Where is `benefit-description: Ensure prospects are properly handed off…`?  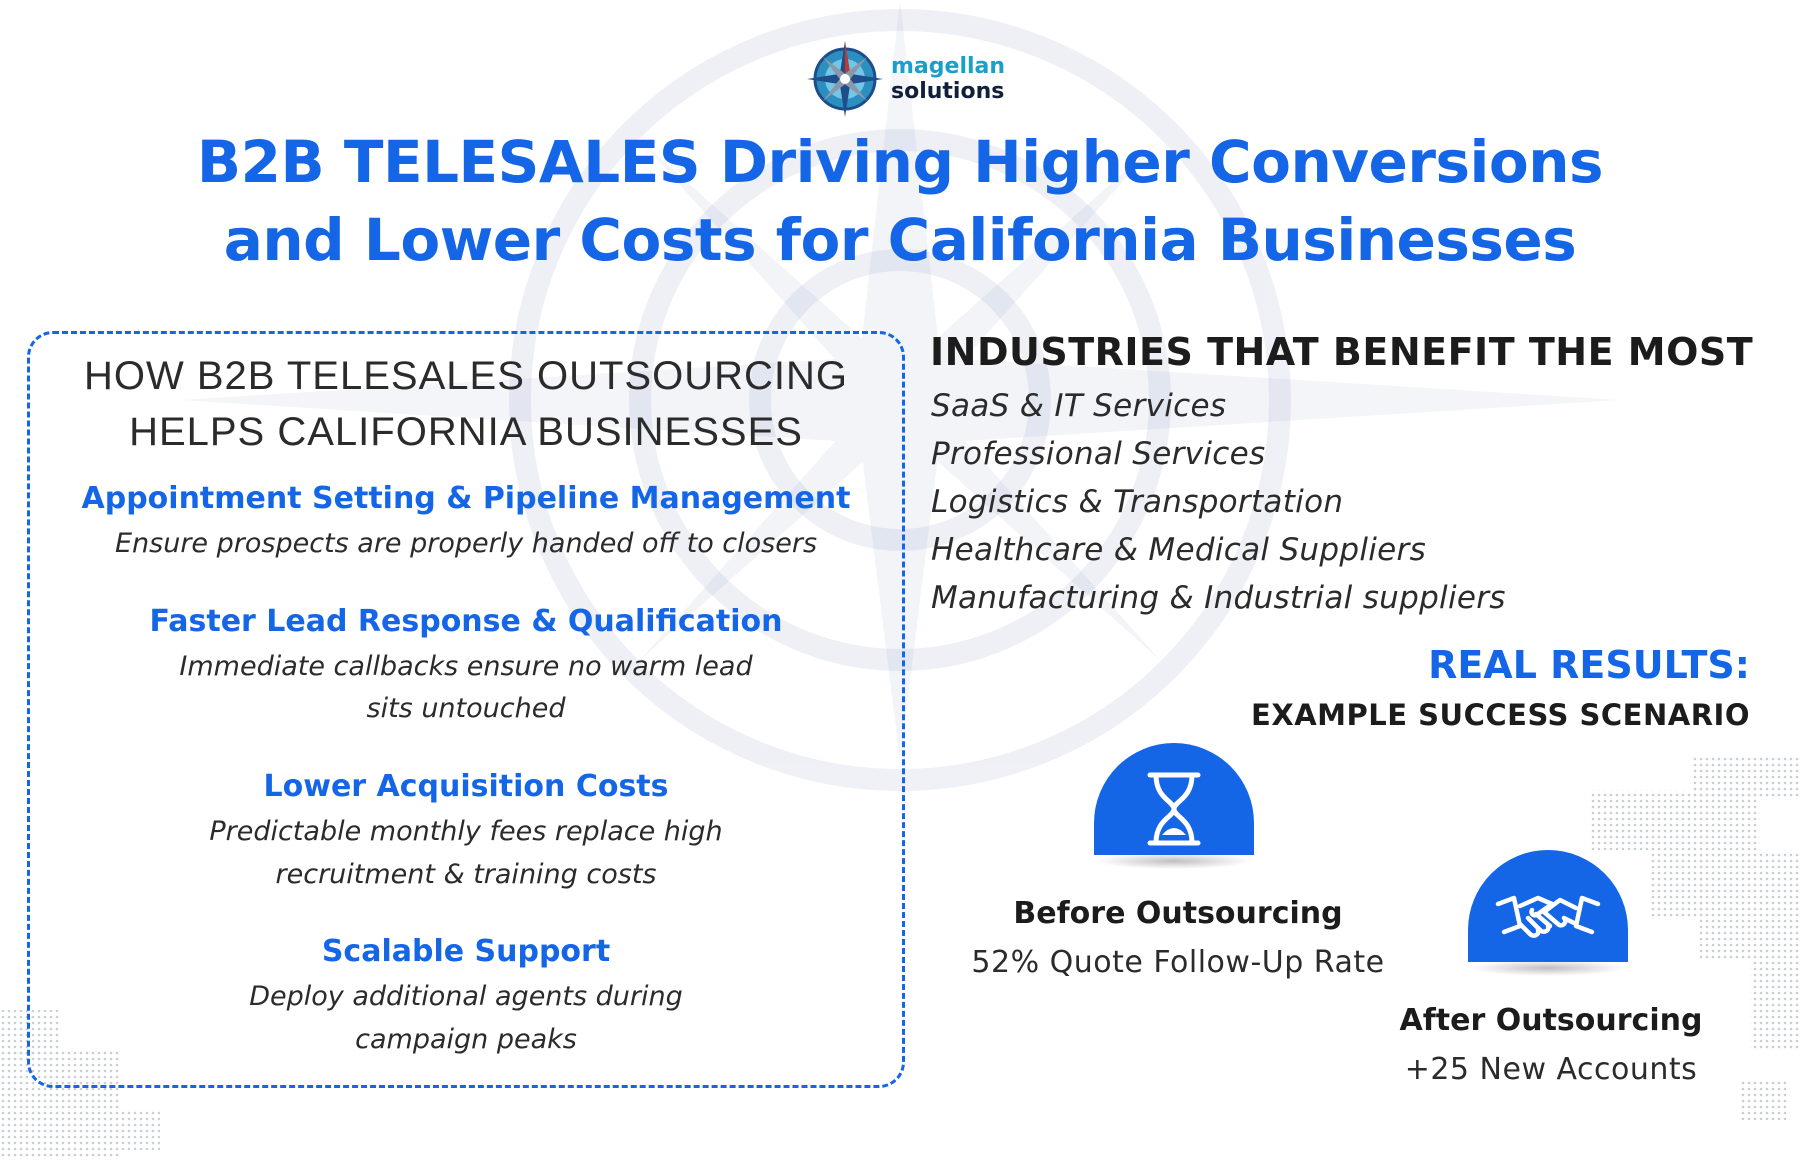
benefit-description: Ensure prospects are properly handed off… is located at coordinates (466, 543).